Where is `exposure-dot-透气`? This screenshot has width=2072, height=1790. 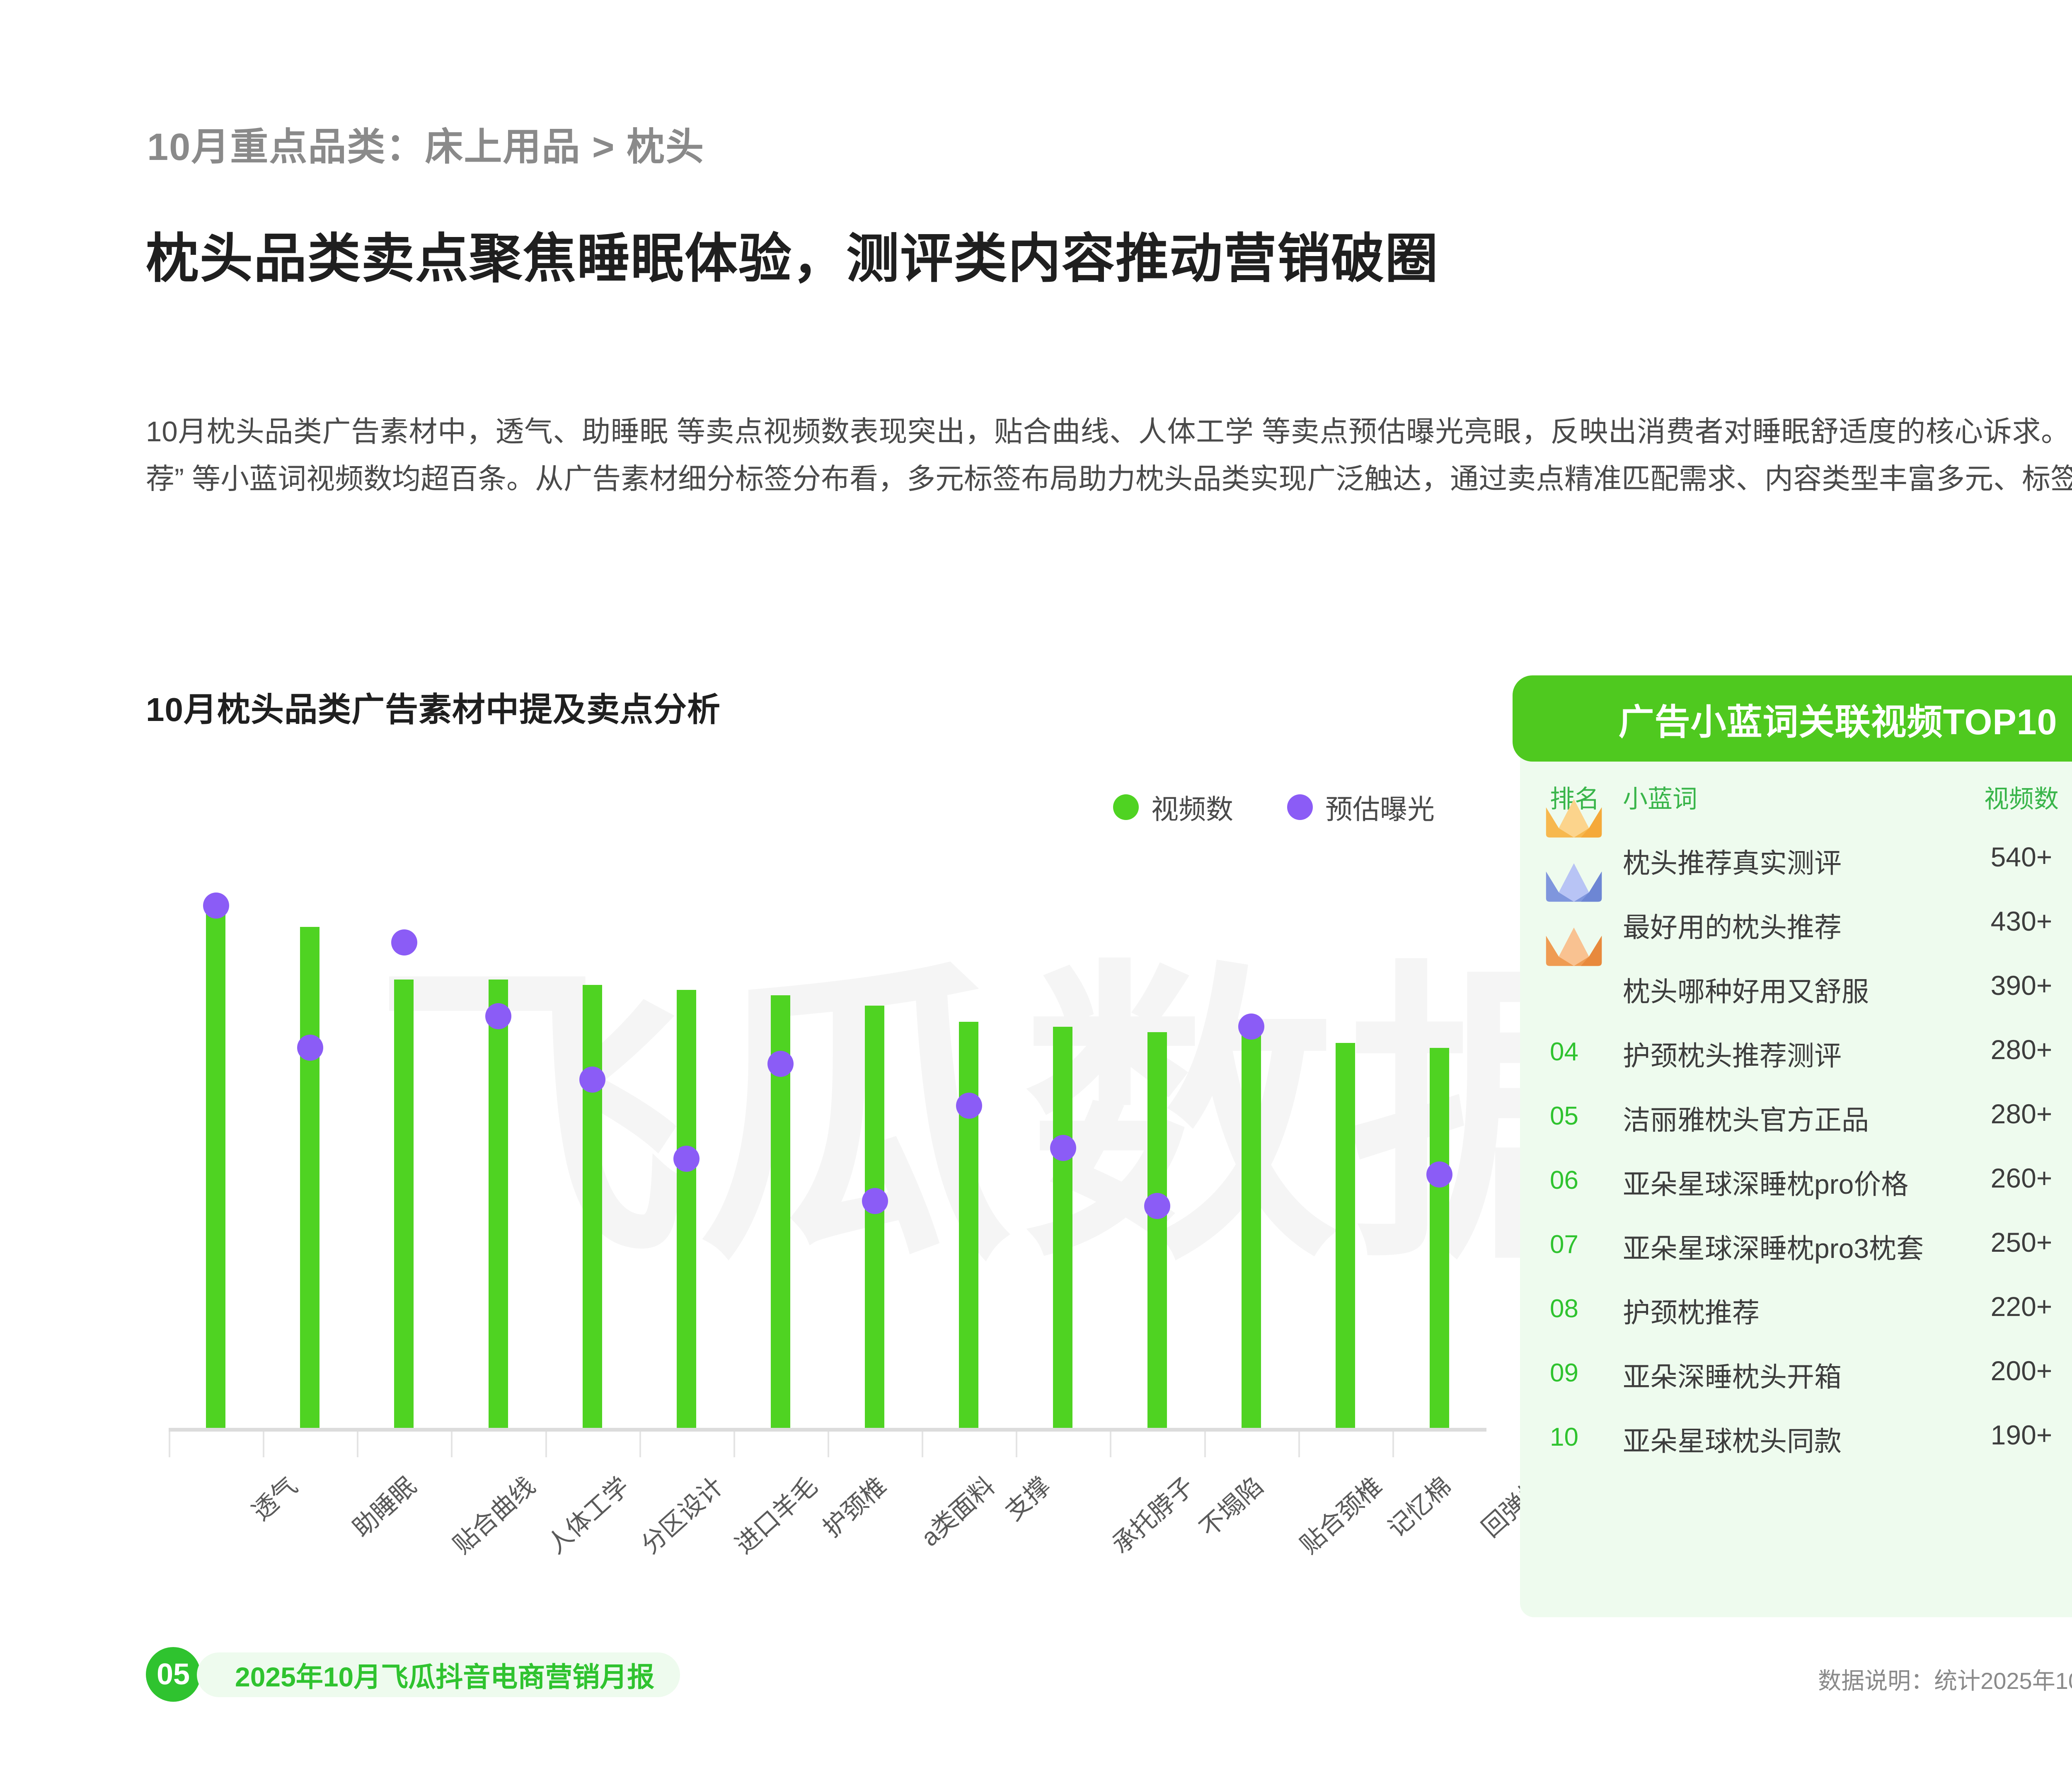 exposure-dot-透气 is located at coordinates (216, 906).